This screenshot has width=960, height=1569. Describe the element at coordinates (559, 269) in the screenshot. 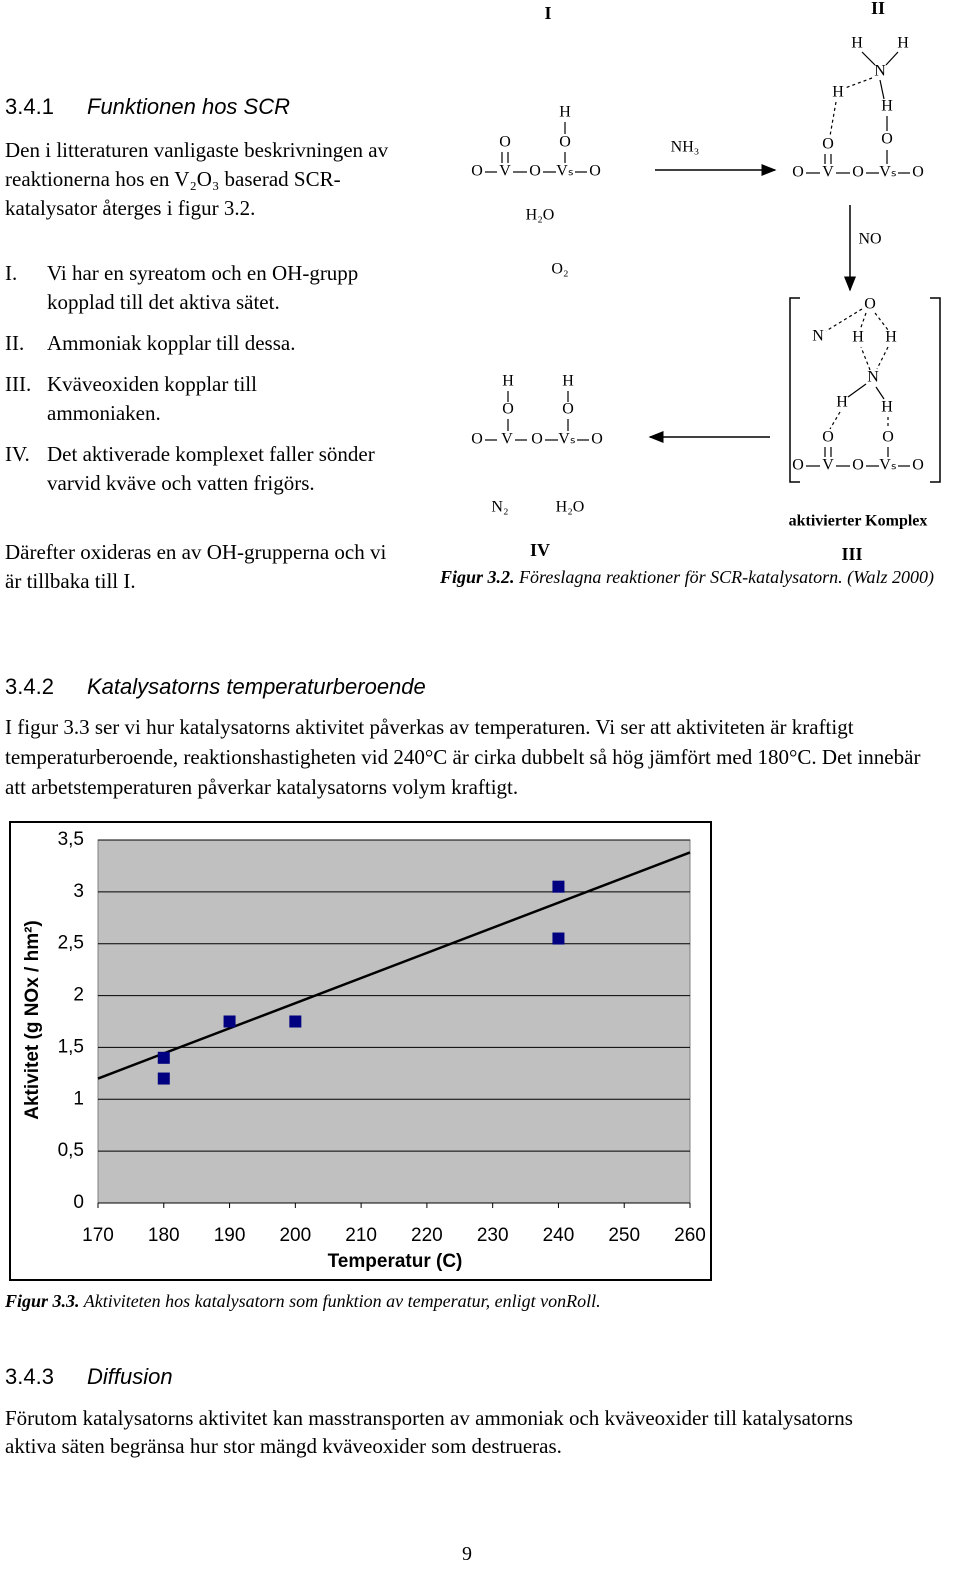

I see `reagent-label: O₂` at that location.